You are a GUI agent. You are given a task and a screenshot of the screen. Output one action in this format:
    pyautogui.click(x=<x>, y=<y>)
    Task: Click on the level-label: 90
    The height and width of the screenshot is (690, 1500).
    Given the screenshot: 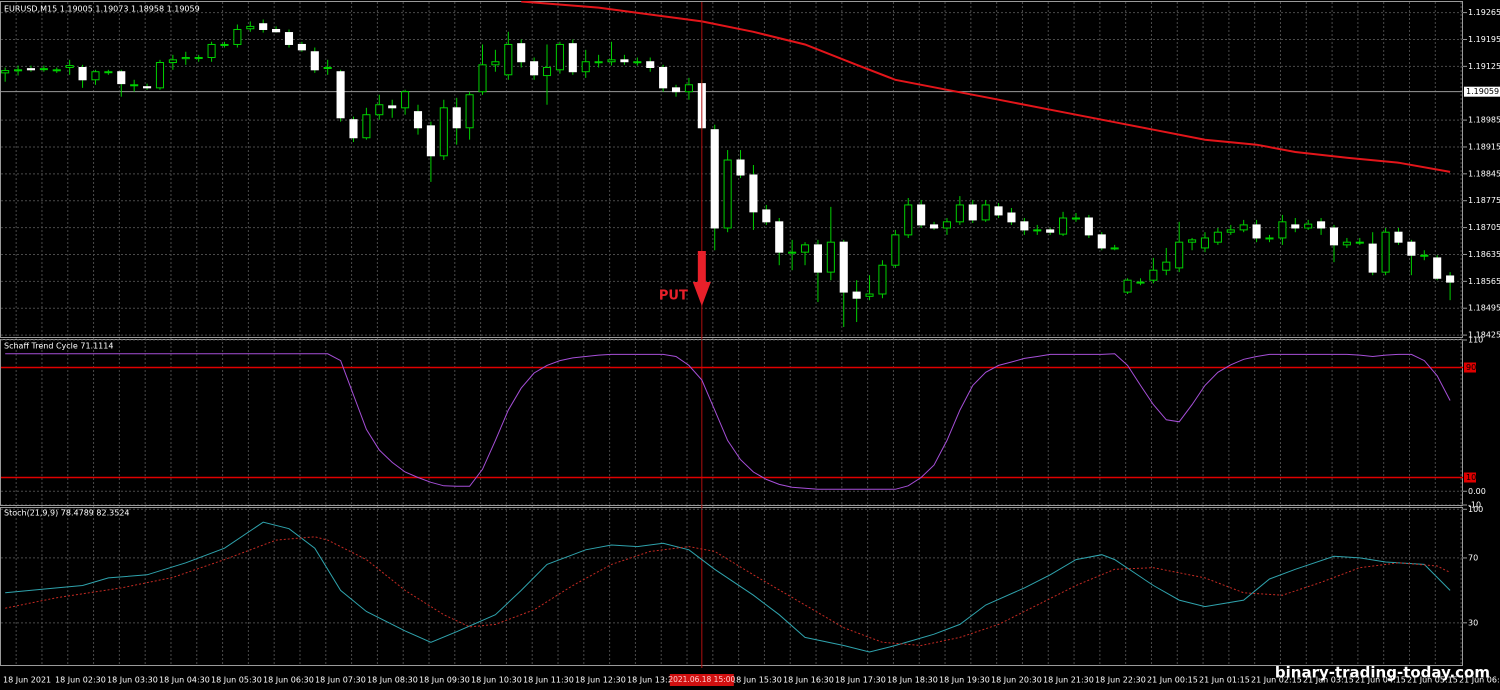 What is the action you would take?
    pyautogui.click(x=1471, y=367)
    